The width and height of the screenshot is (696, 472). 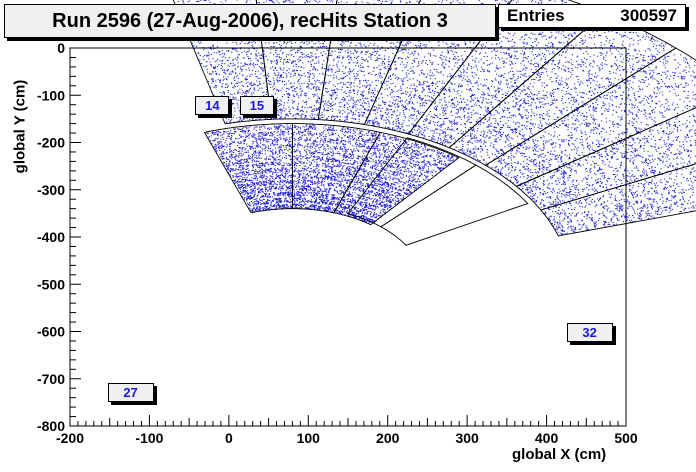 I want to click on x-tick-label: 300, so click(x=467, y=438).